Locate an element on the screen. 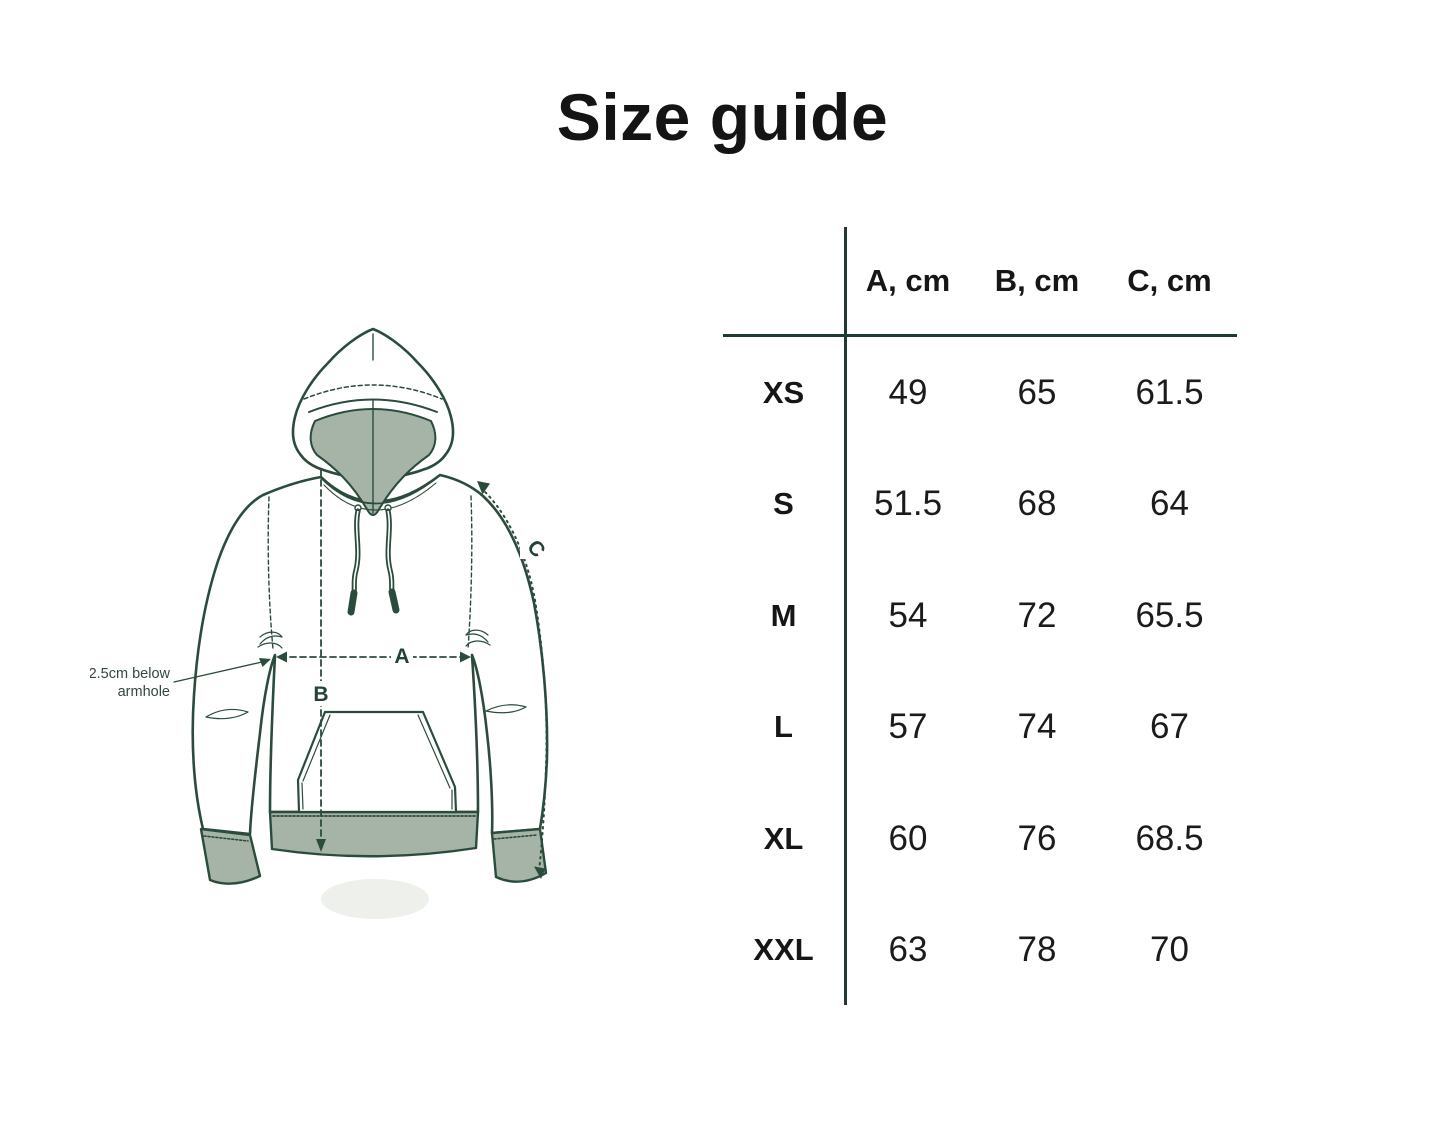  size-label: M is located at coordinates (783, 615).